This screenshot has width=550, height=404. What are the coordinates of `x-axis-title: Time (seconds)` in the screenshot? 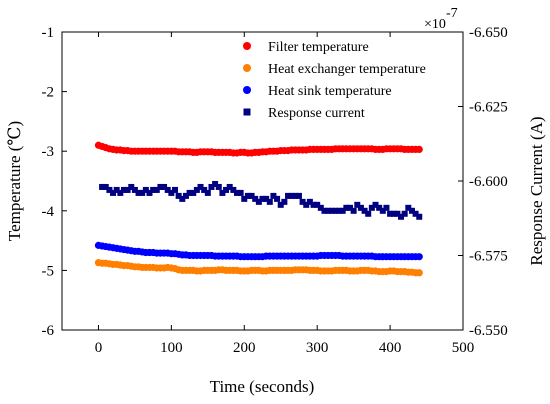 It's located at (262, 386).